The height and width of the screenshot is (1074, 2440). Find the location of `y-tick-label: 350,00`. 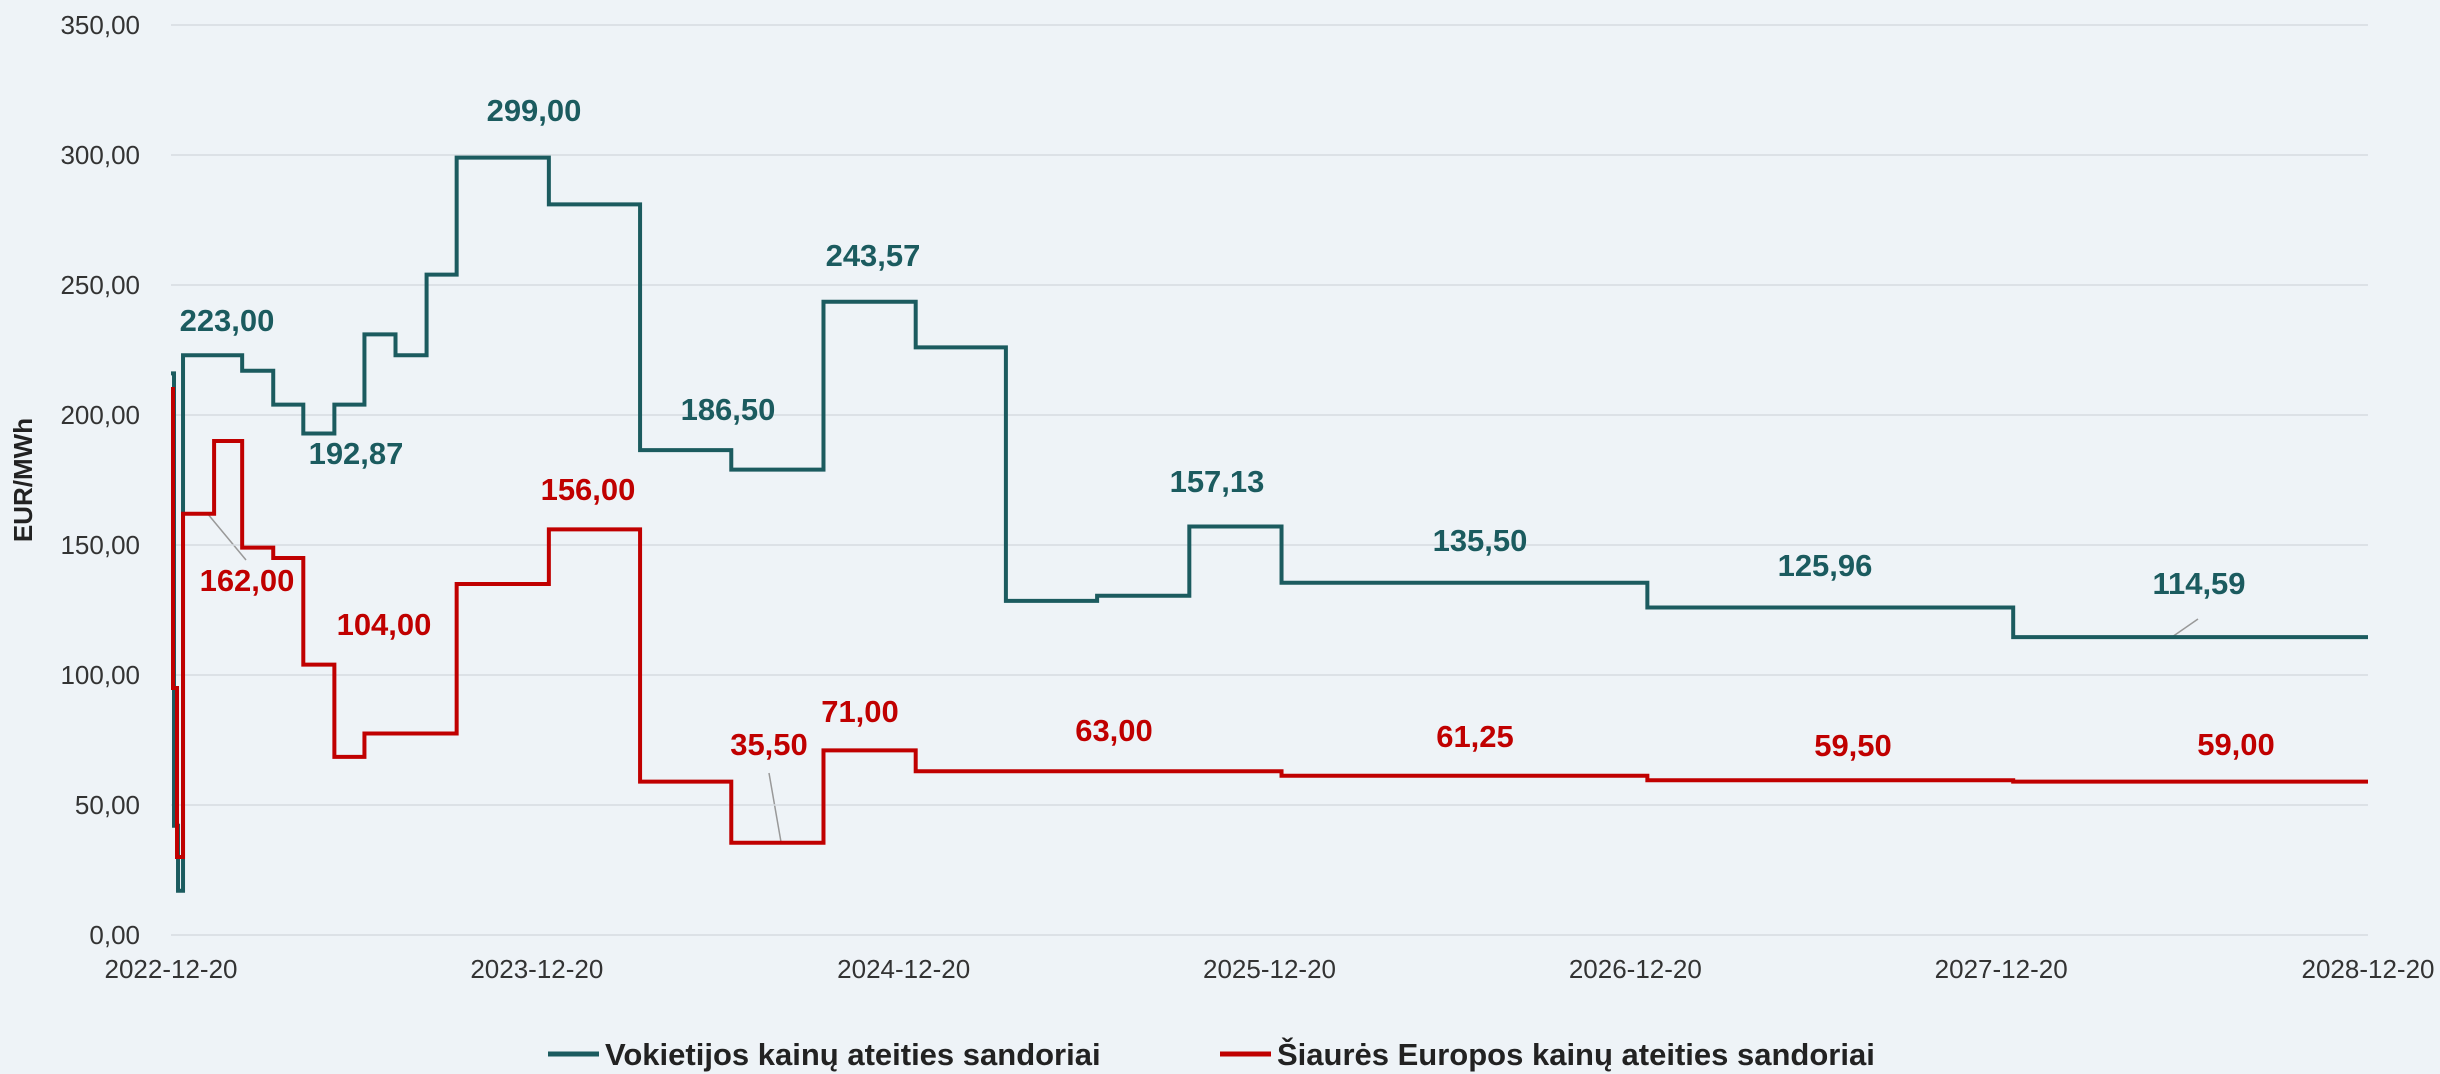

y-tick-label: 350,00 is located at coordinates (100, 25).